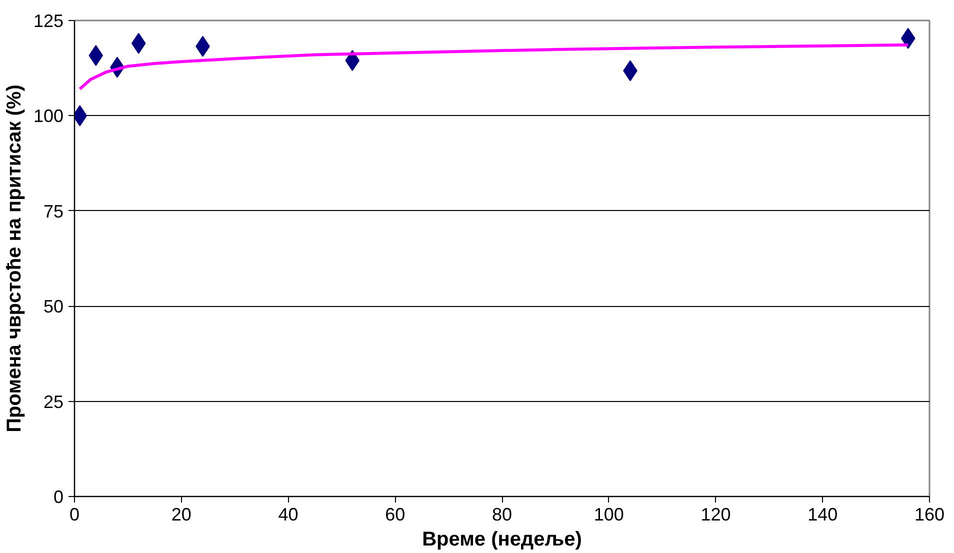  What do you see at coordinates (609, 514) in the screenshot?
I see `x-tick-label: 100` at bounding box center [609, 514].